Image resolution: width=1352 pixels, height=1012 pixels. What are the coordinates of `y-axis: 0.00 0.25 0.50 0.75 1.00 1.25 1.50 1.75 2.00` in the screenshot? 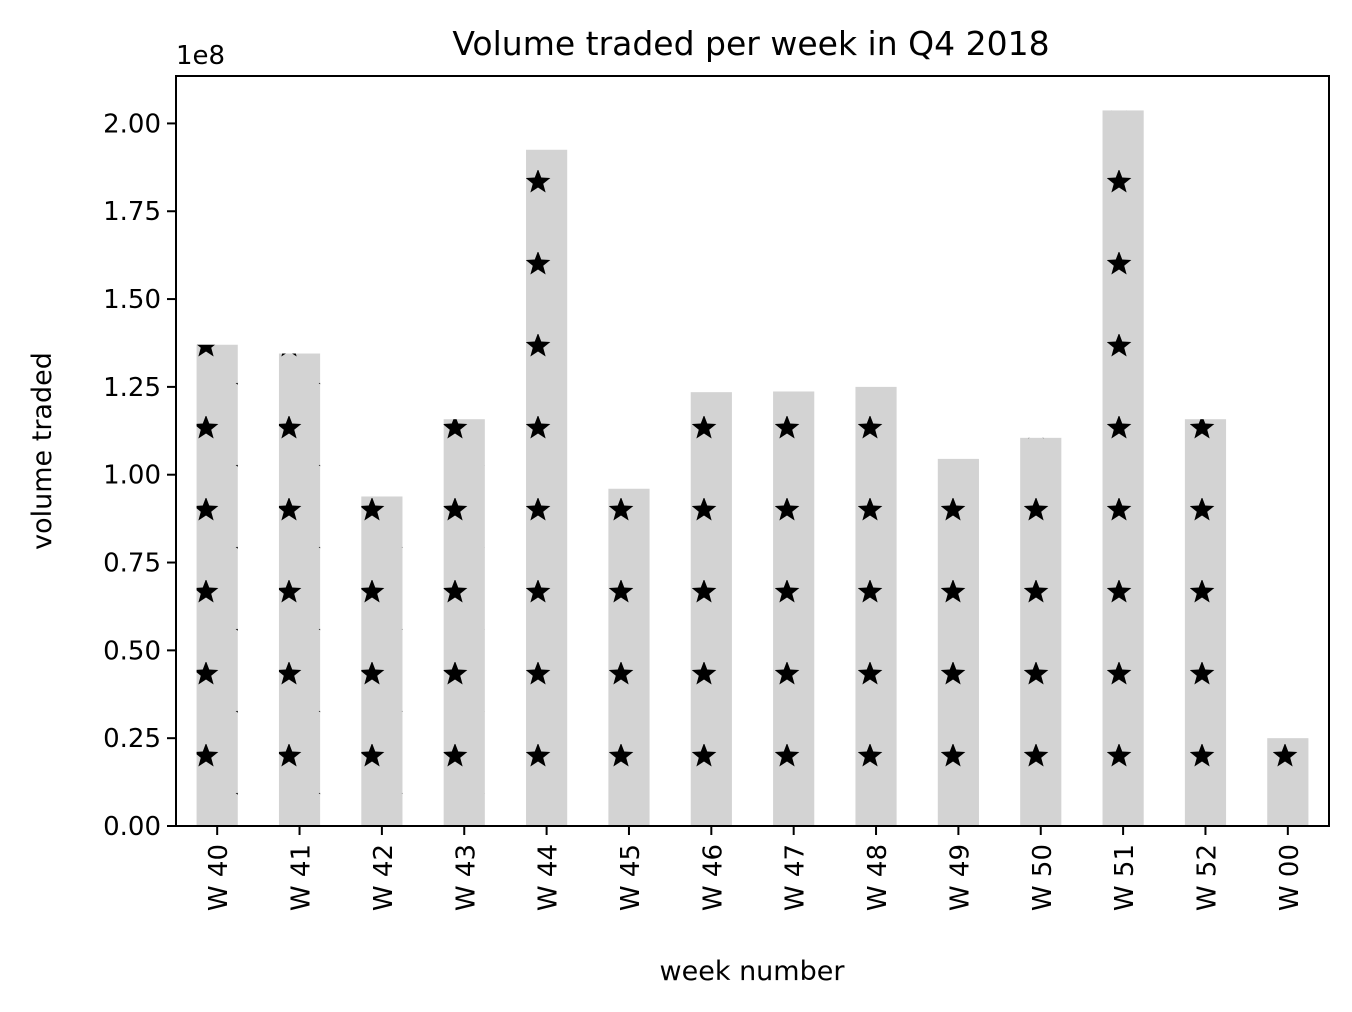 It's located at (139, 475).